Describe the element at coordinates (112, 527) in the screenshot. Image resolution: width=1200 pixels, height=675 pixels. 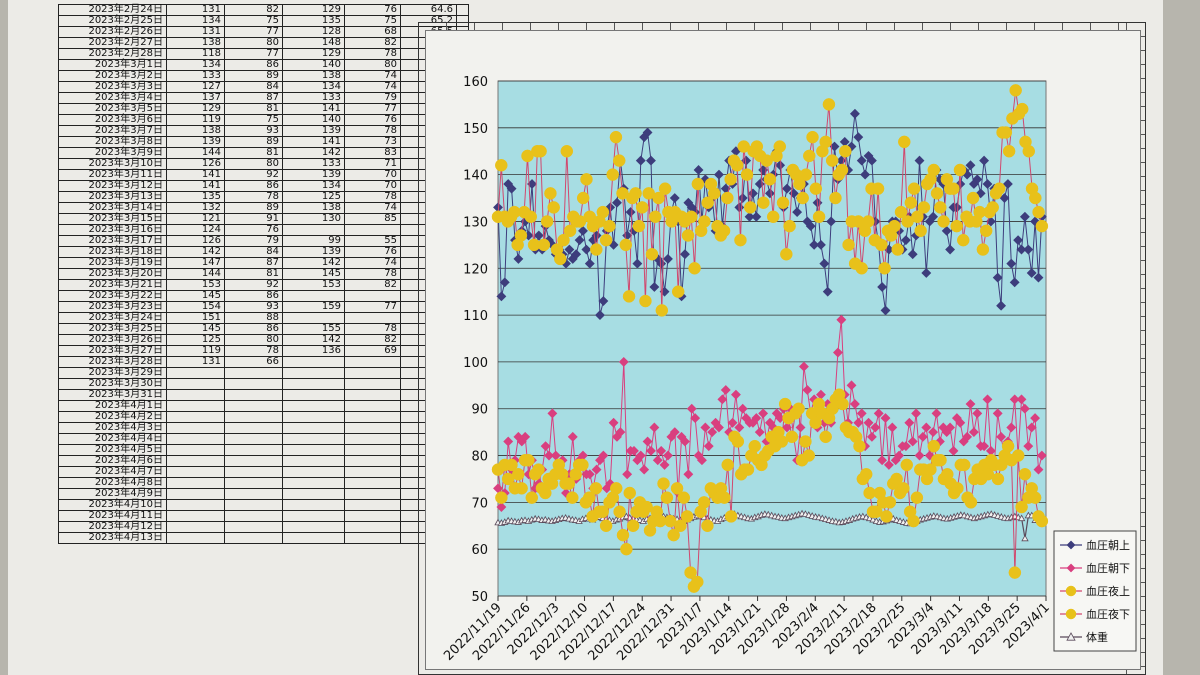
I see `table-cell-date: 2023年4月12日` at that location.